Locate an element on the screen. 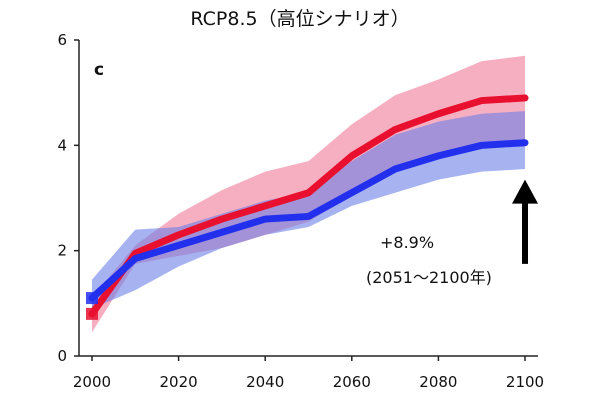 The height and width of the screenshot is (400, 600). change-arrow is located at coordinates (525, 221).